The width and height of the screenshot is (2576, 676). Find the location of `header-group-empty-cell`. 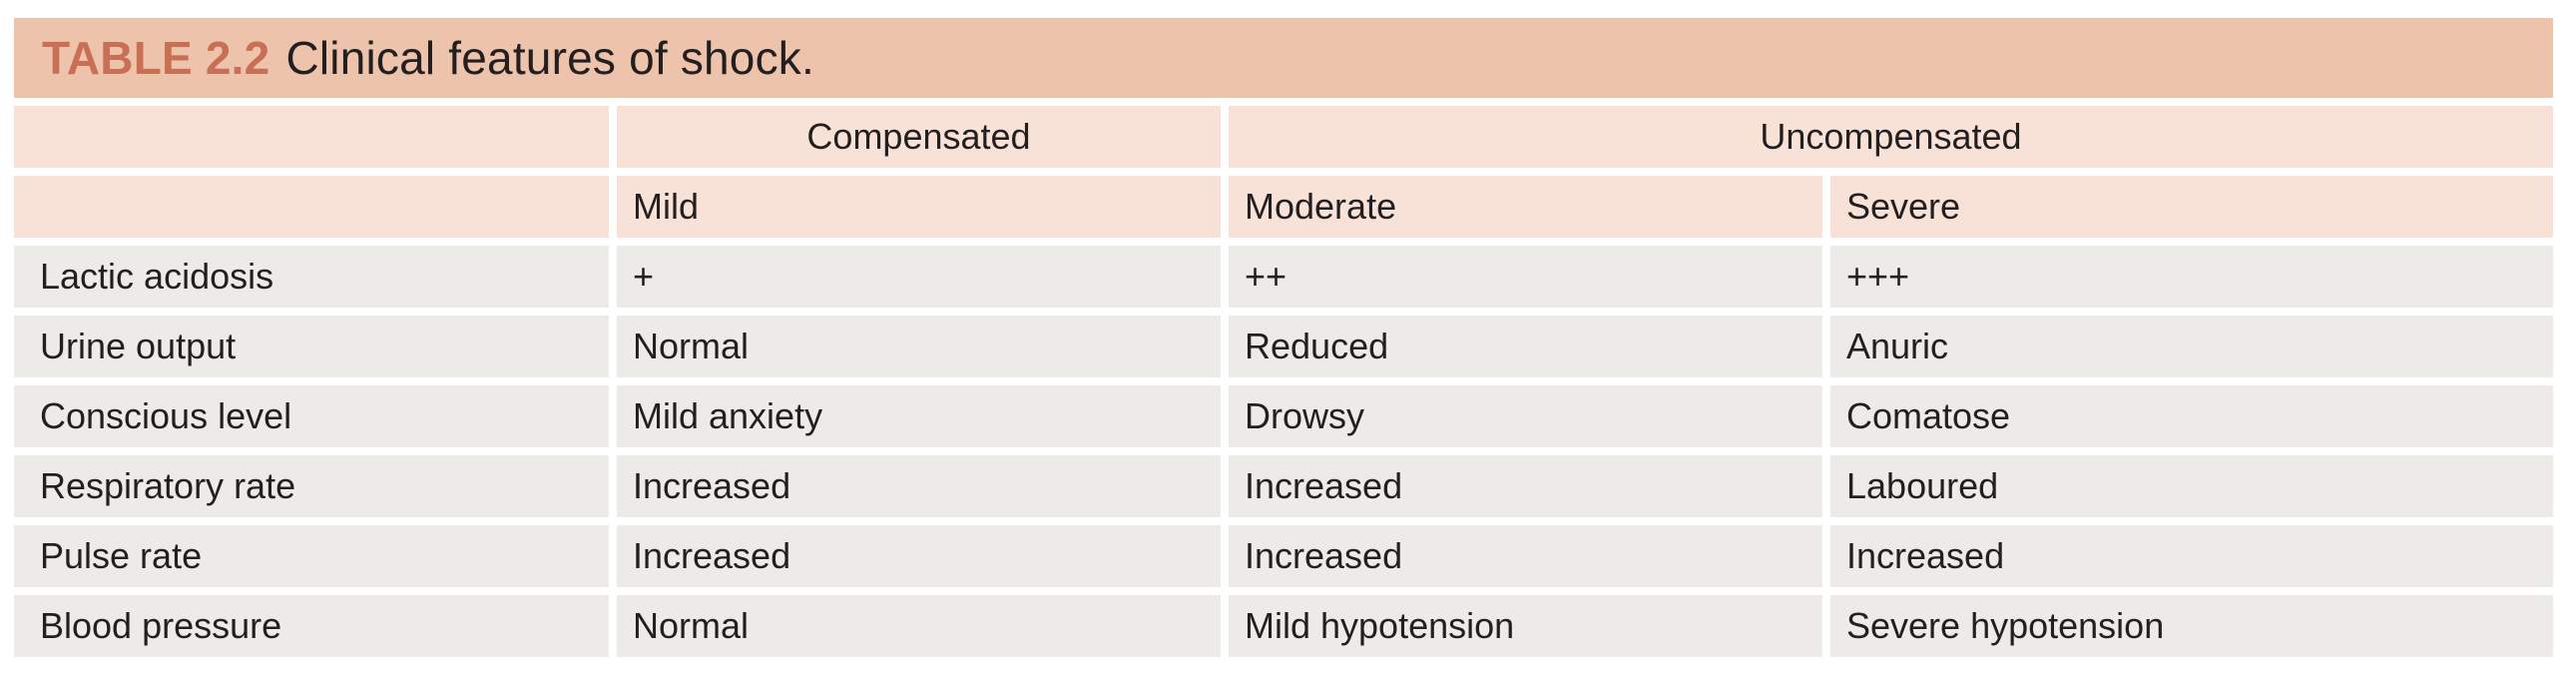

header-group-empty-cell is located at coordinates (312, 137).